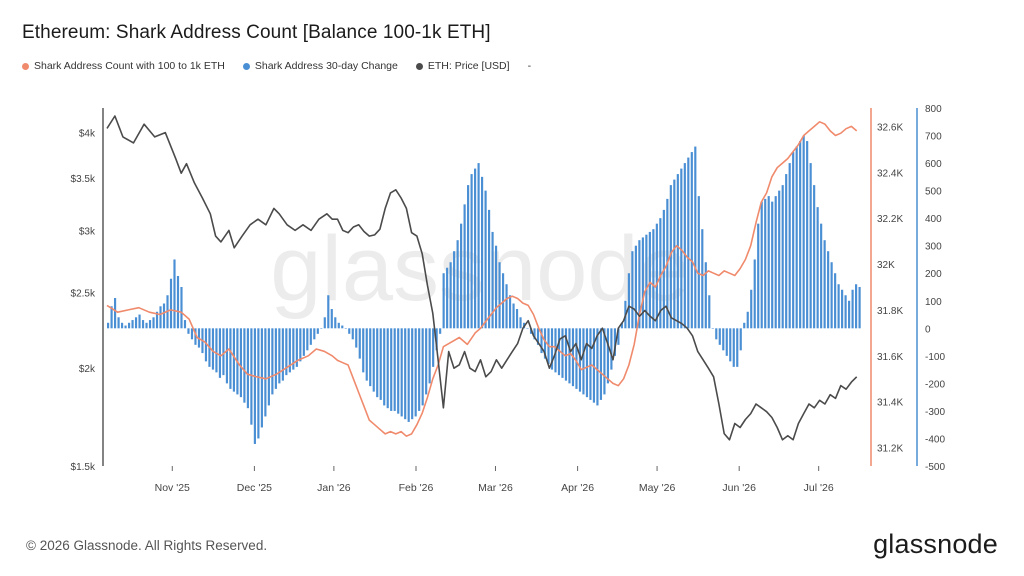 The width and height of the screenshot is (1024, 576). I want to click on right-count-axis-tick-label: 32.2K, so click(890, 219).